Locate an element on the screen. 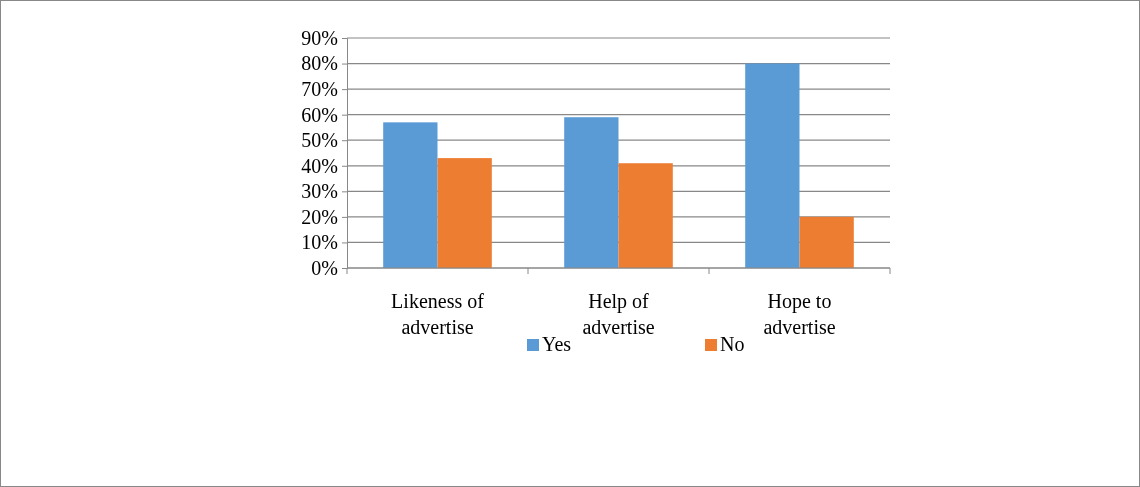 This screenshot has height=487, width=1140. y-tick-label: 20% is located at coordinates (319, 216).